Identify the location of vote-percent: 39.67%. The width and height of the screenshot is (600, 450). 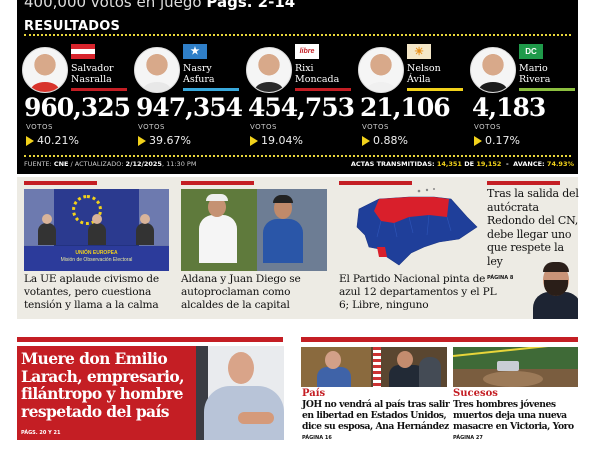
(164, 140).